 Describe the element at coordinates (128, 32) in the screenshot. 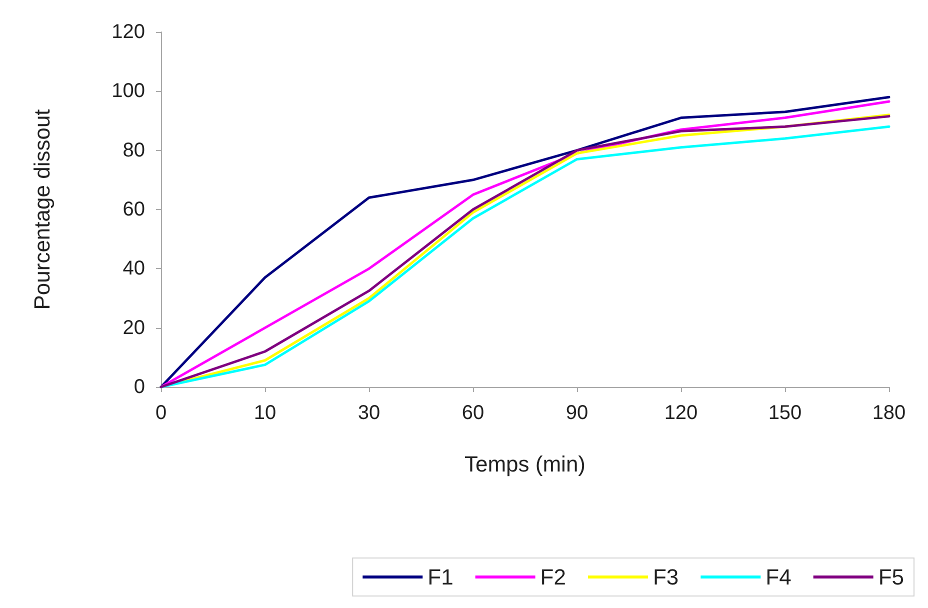

I see `y-tick-label: 120` at that location.